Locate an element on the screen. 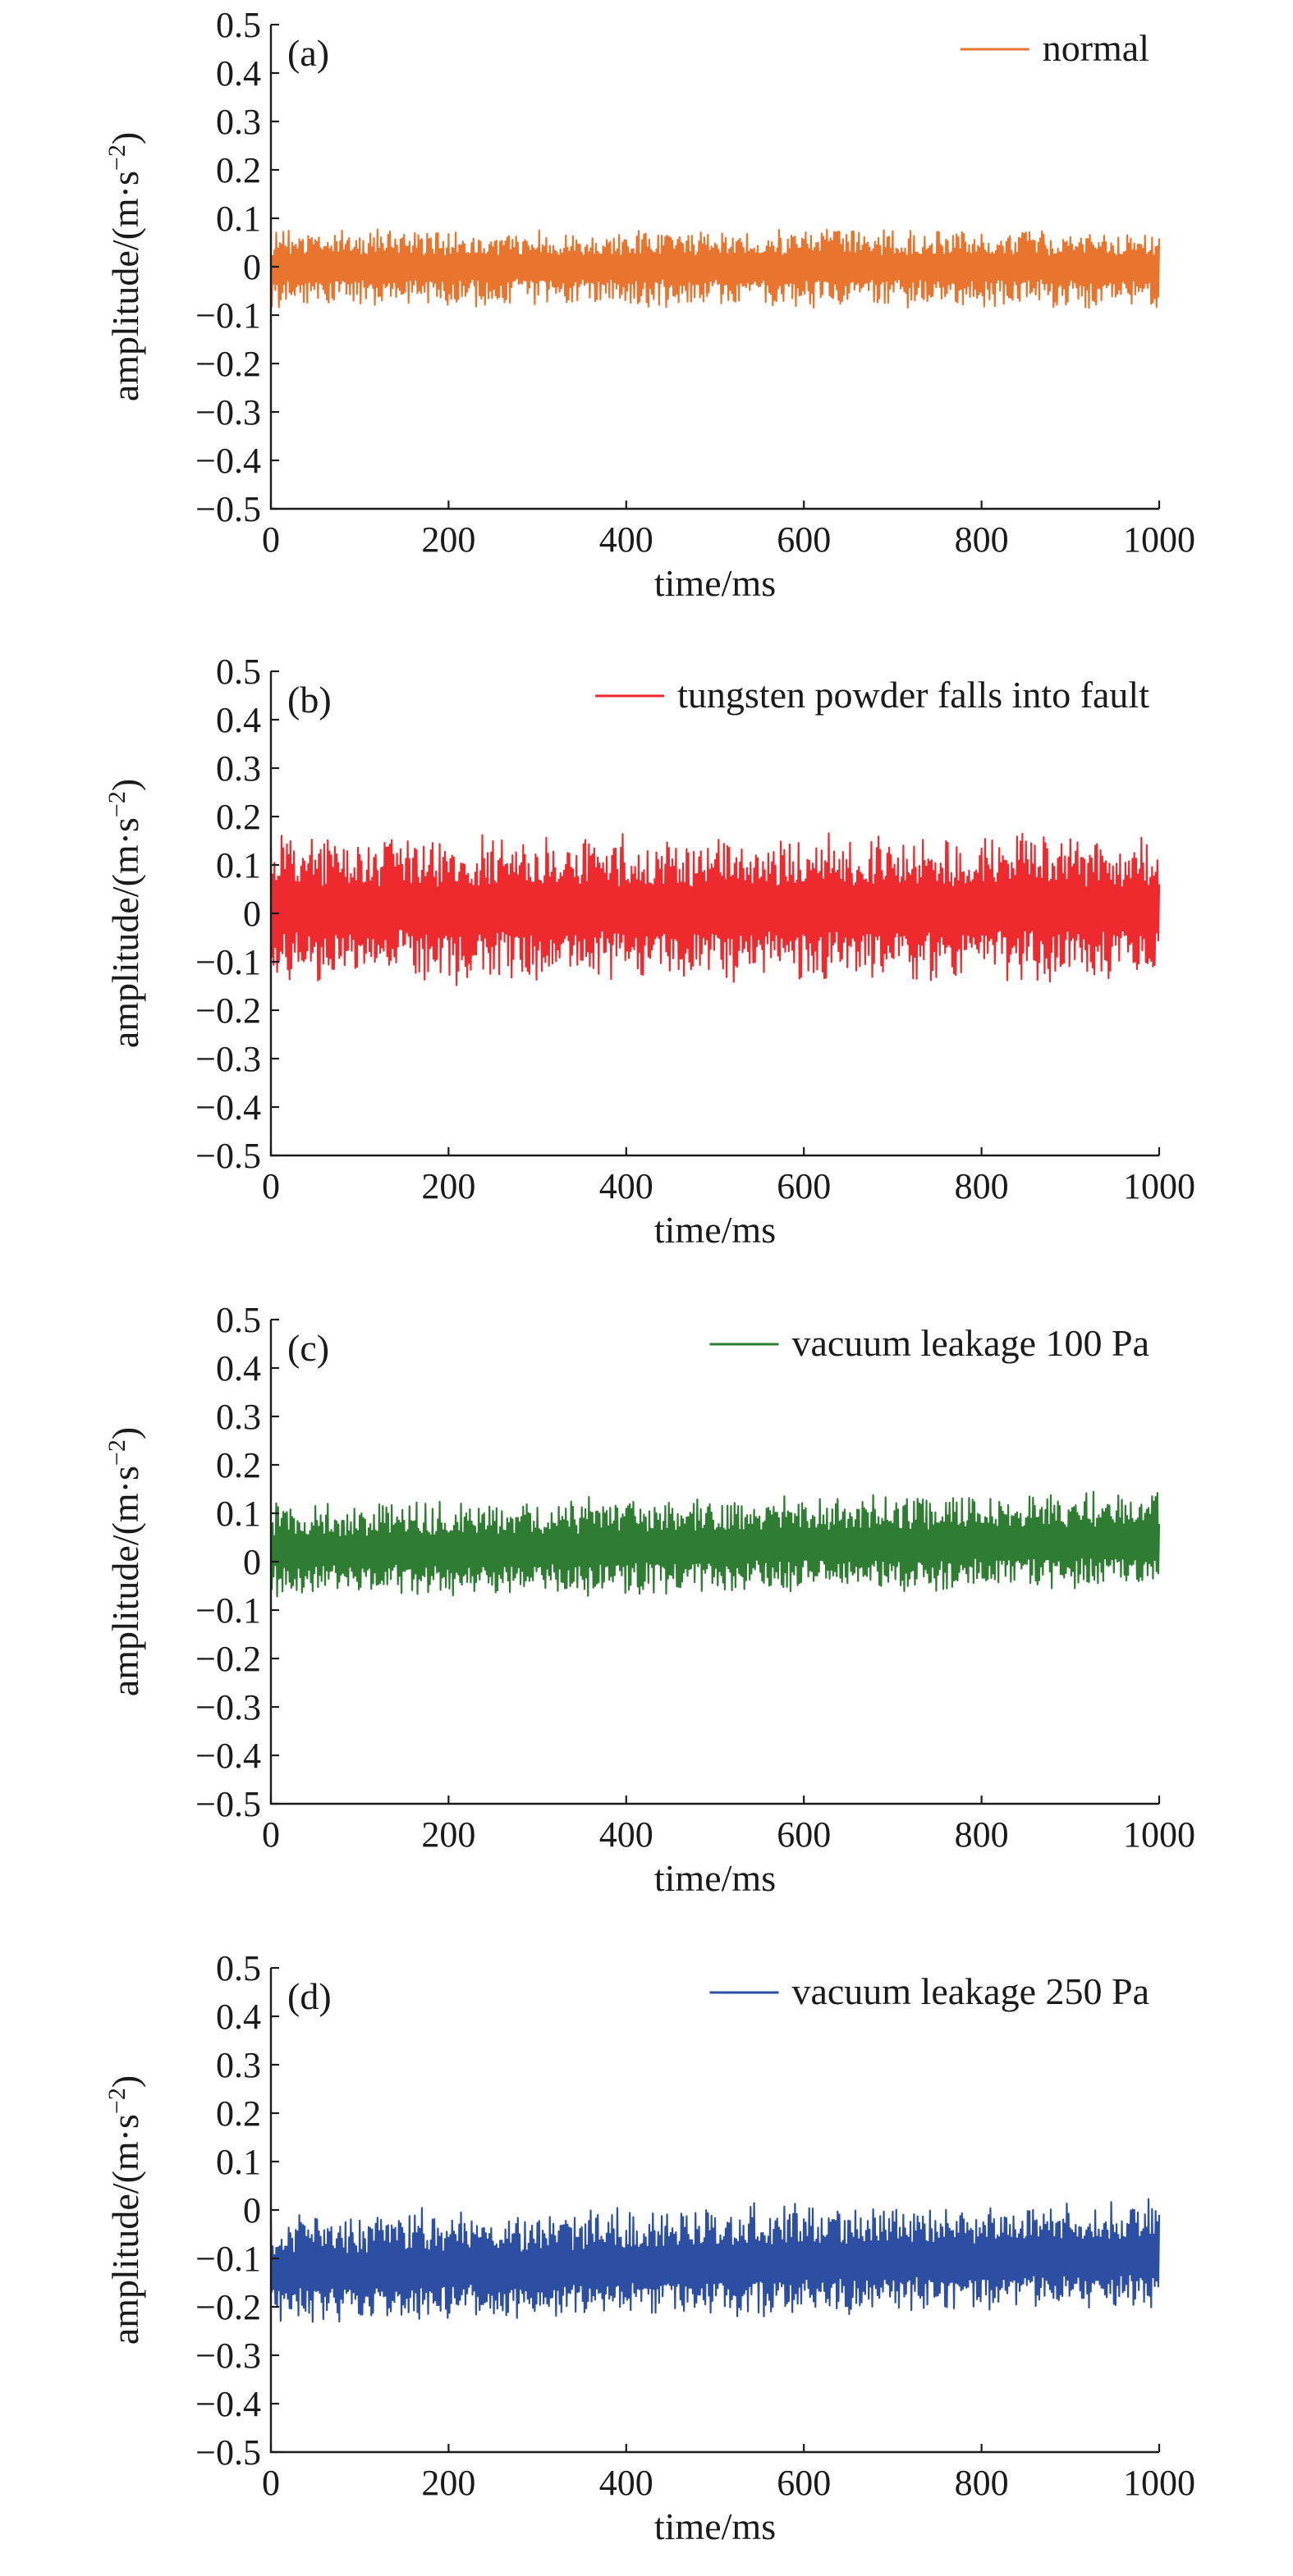 The width and height of the screenshot is (1293, 2576). axes-lines is located at coordinates (714, 2211).